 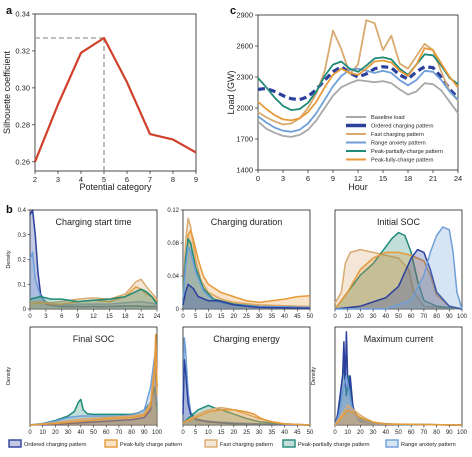 What do you see at coordinates (246, 417) in the screenshot?
I see `chart-b5-series-area` at bounding box center [246, 417].